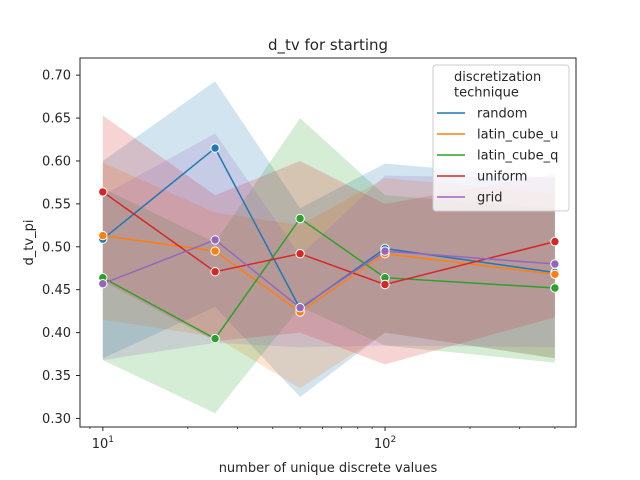  What do you see at coordinates (56, 204) in the screenshot?
I see `y-tick-label: 0.55` at bounding box center [56, 204].